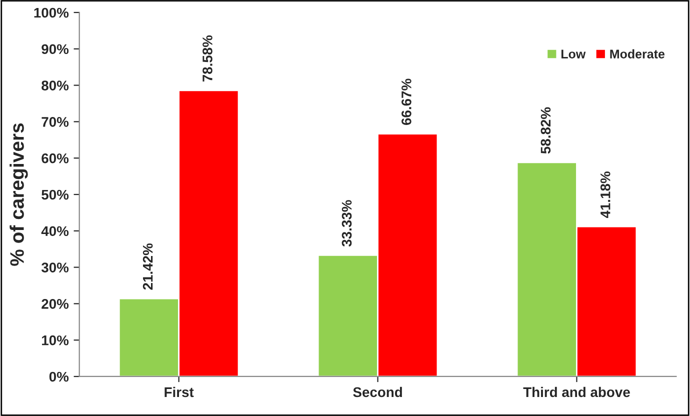 The height and width of the screenshot is (416, 690). What do you see at coordinates (55, 231) in the screenshot?
I see `y-tick-label: 40%` at bounding box center [55, 231].